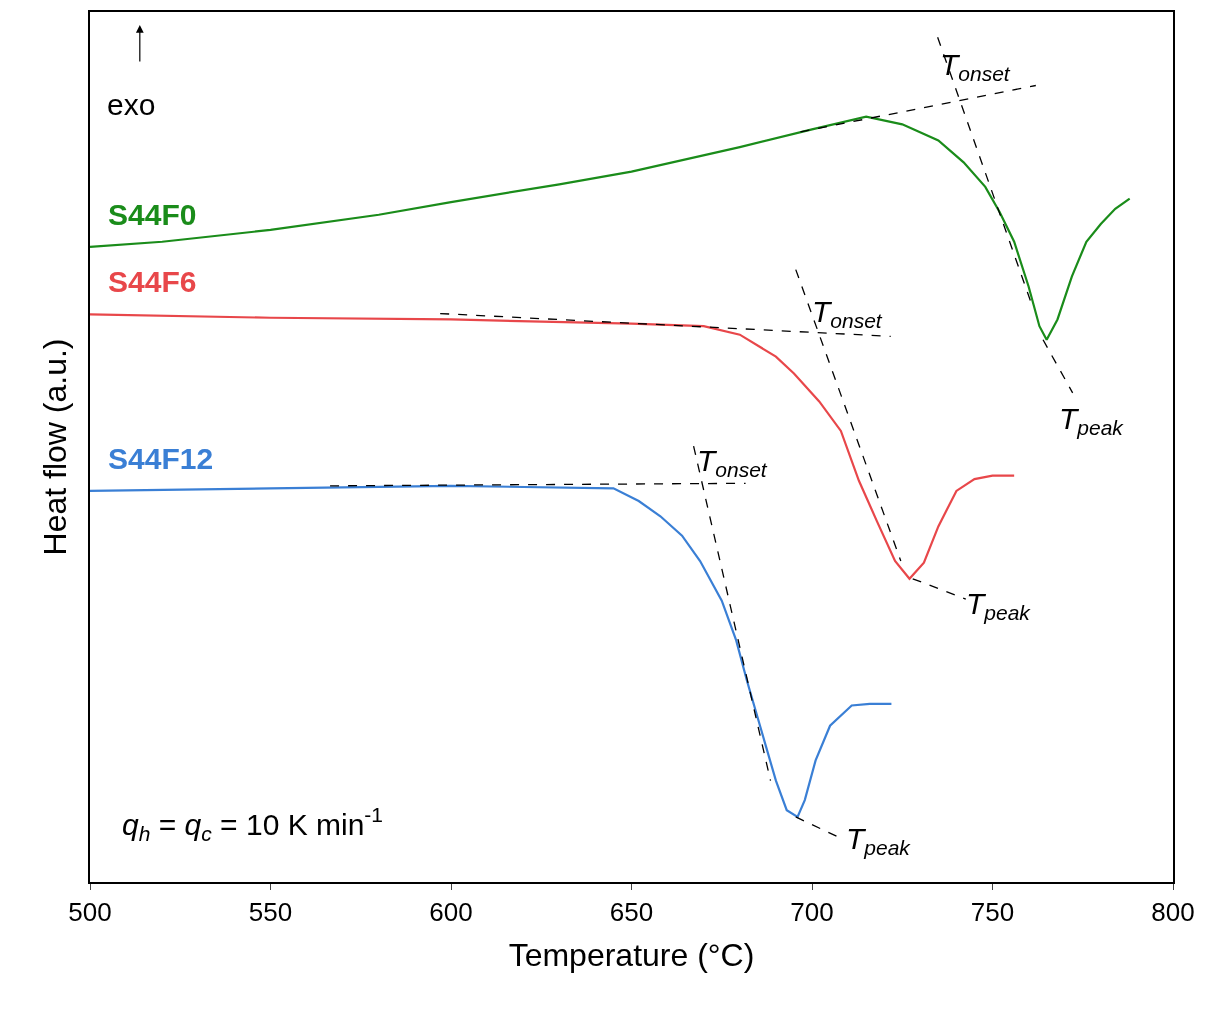 The image size is (1211, 1010). What do you see at coordinates (812, 911) in the screenshot?
I see `x-tick-label: 700` at bounding box center [812, 911].